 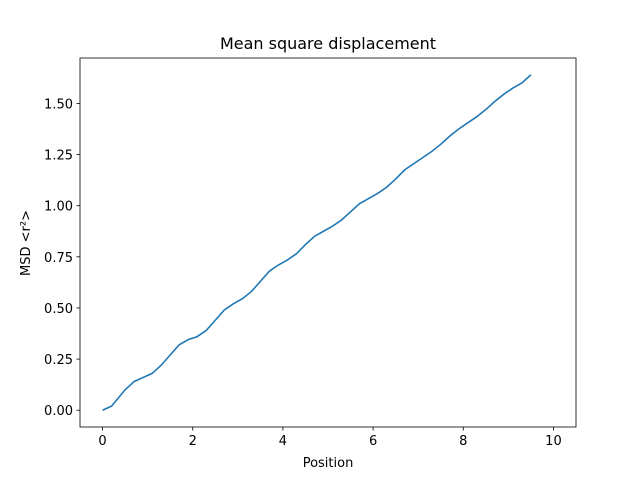 What do you see at coordinates (553, 441) in the screenshot?
I see `x-tick-label: 10` at bounding box center [553, 441].